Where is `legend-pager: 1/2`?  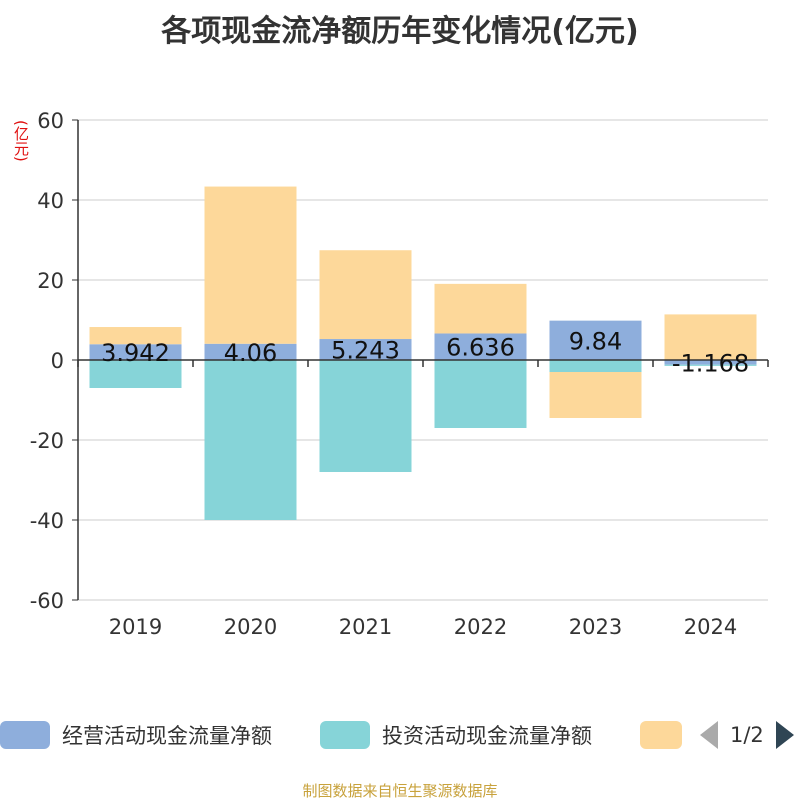
legend-pager: 1/2 is located at coordinates (747, 735).